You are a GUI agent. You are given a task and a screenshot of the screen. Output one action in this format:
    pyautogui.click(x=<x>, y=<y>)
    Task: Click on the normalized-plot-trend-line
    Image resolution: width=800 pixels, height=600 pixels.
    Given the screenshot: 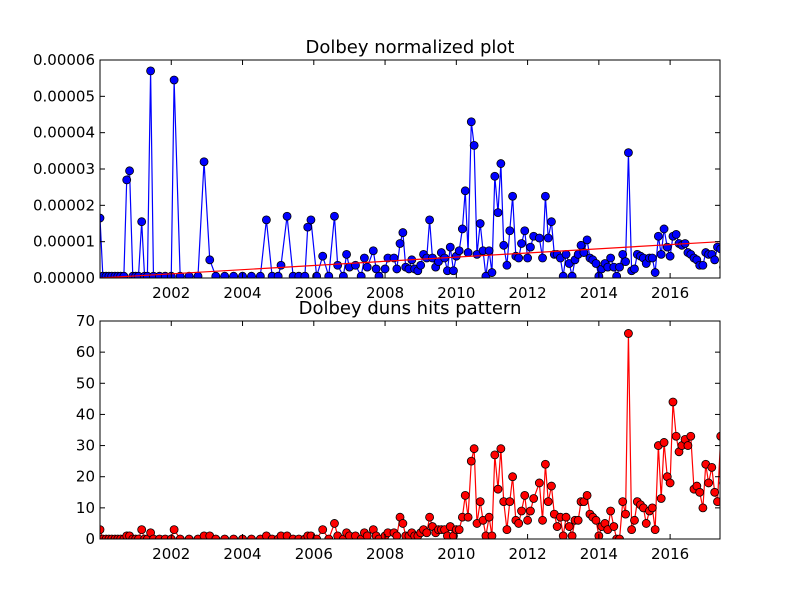 What is the action you would take?
    pyautogui.click(x=410, y=259)
    